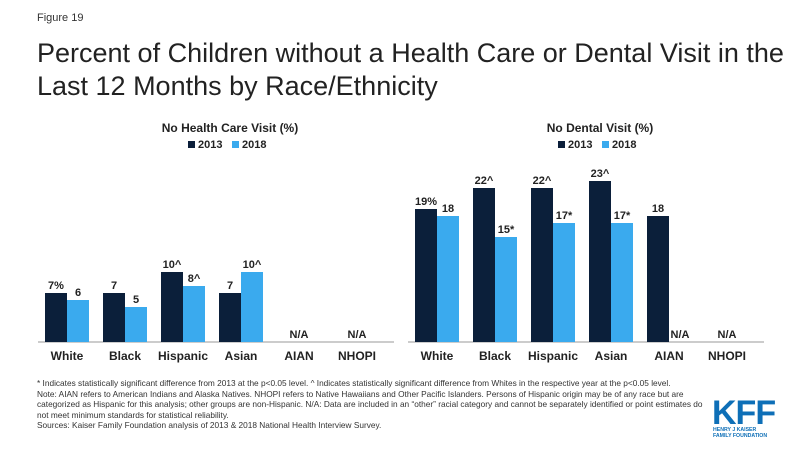 This screenshot has height=450, width=800. What do you see at coordinates (506, 230) in the screenshot?
I see `data-label: 15*` at bounding box center [506, 230].